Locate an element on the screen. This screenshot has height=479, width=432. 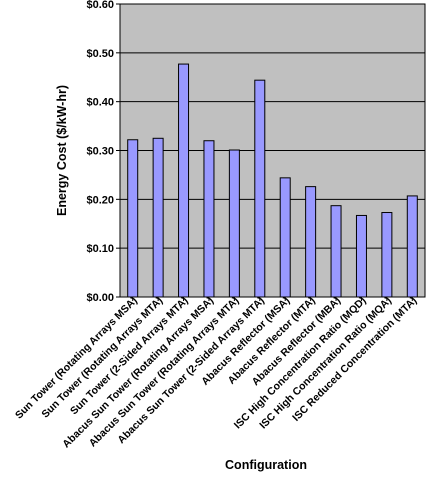
y-tick-label: $0.40 is located at coordinates (100, 103).